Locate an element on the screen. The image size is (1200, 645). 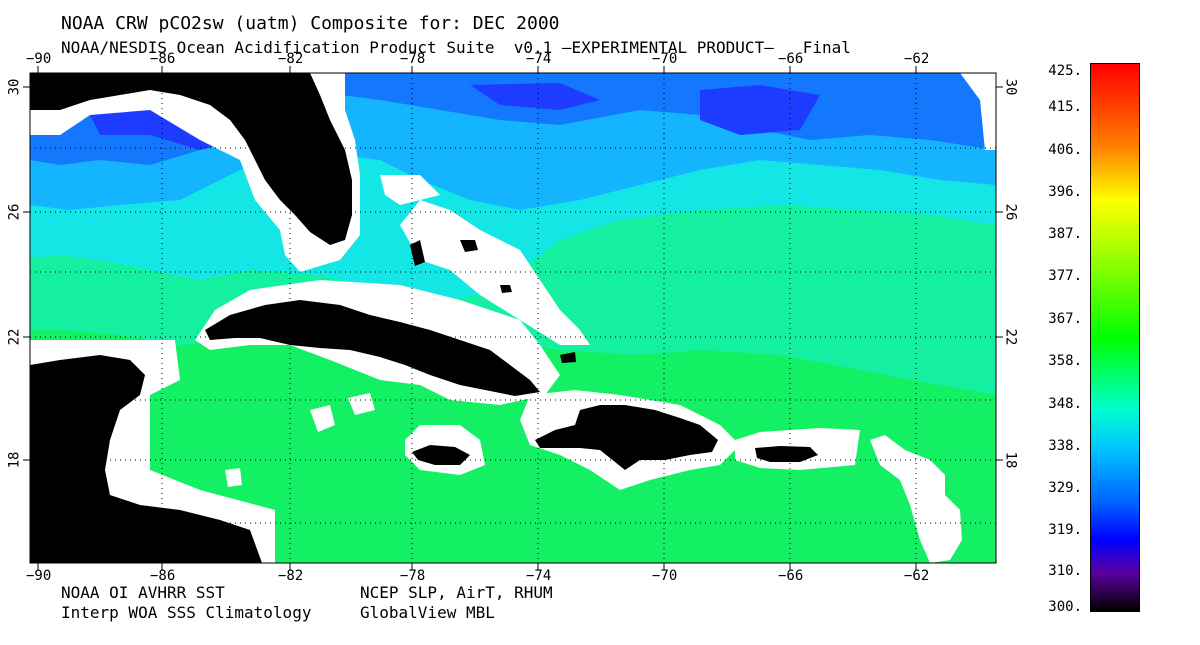
band-deep-blue is located at coordinates (455, 116).